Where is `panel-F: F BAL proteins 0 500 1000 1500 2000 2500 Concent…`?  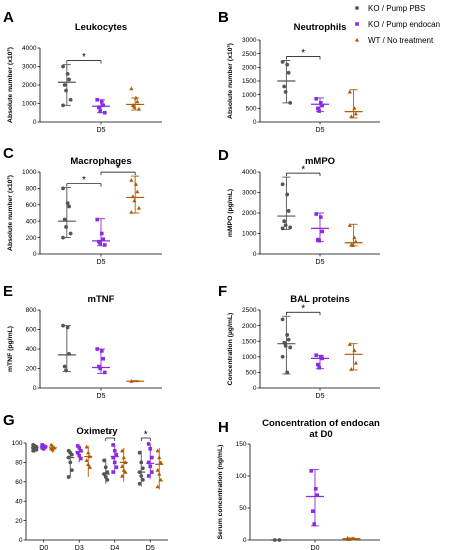
panel-F: F BAL proteins 0 500 1000 1500 2000 2500 Concent… is located at coordinates (299, 341).